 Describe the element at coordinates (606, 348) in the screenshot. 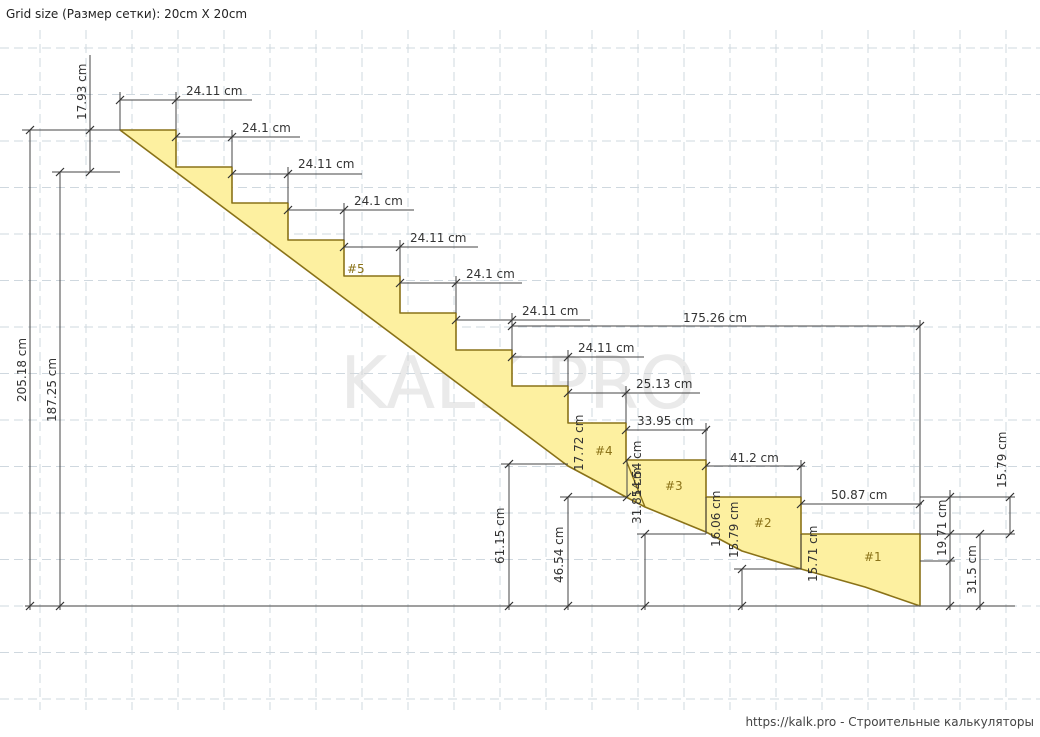

I see `dim-run-8: 24.11 cm` at that location.